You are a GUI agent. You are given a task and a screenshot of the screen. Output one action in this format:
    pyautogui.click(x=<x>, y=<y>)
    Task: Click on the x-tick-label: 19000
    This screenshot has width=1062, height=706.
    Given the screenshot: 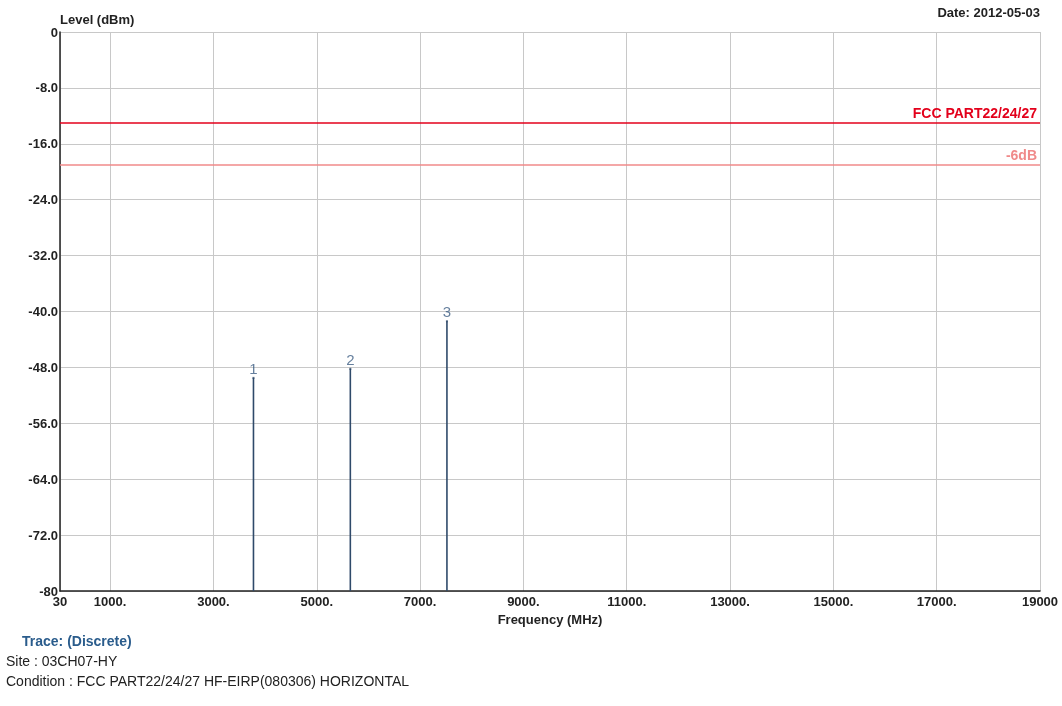 What is the action you would take?
    pyautogui.click(x=1040, y=601)
    